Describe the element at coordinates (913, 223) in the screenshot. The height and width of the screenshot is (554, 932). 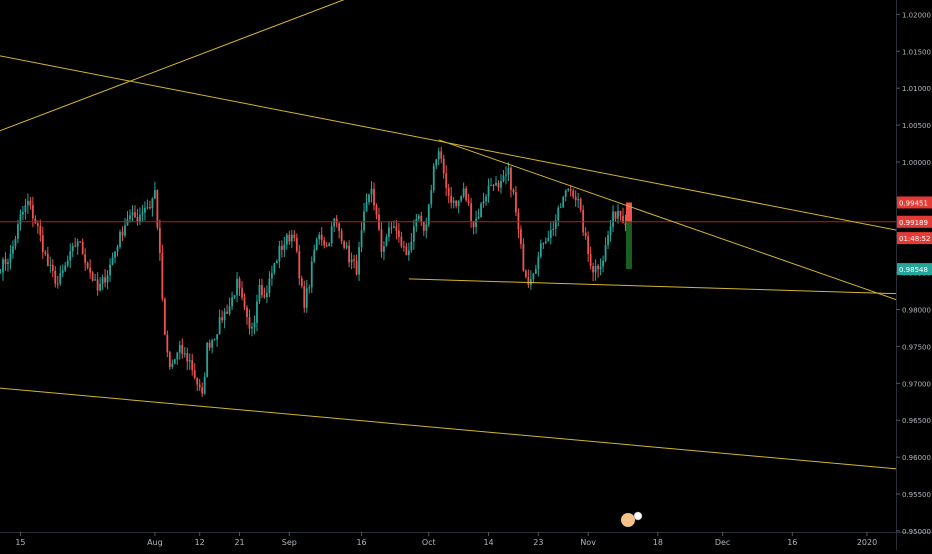
I see `price-label: 0.99189` at that location.